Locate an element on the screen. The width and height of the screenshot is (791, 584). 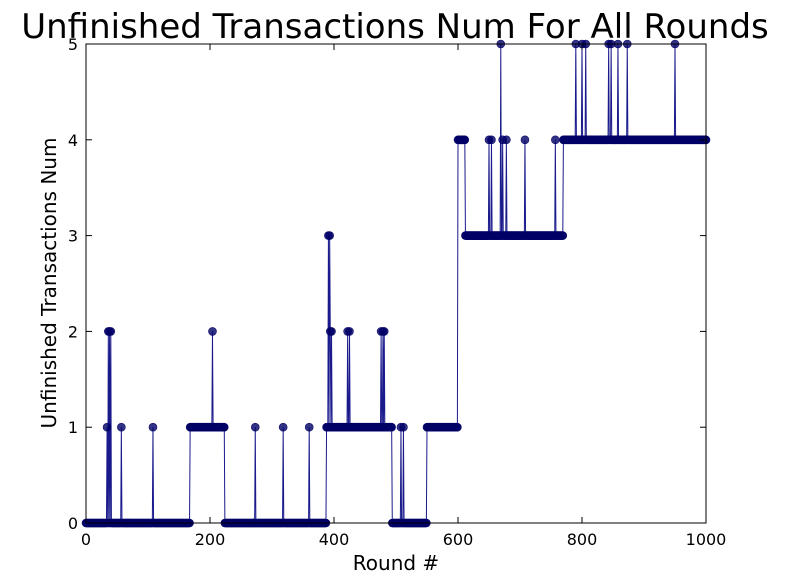
y-tick-label: 4 is located at coordinates (73, 140).